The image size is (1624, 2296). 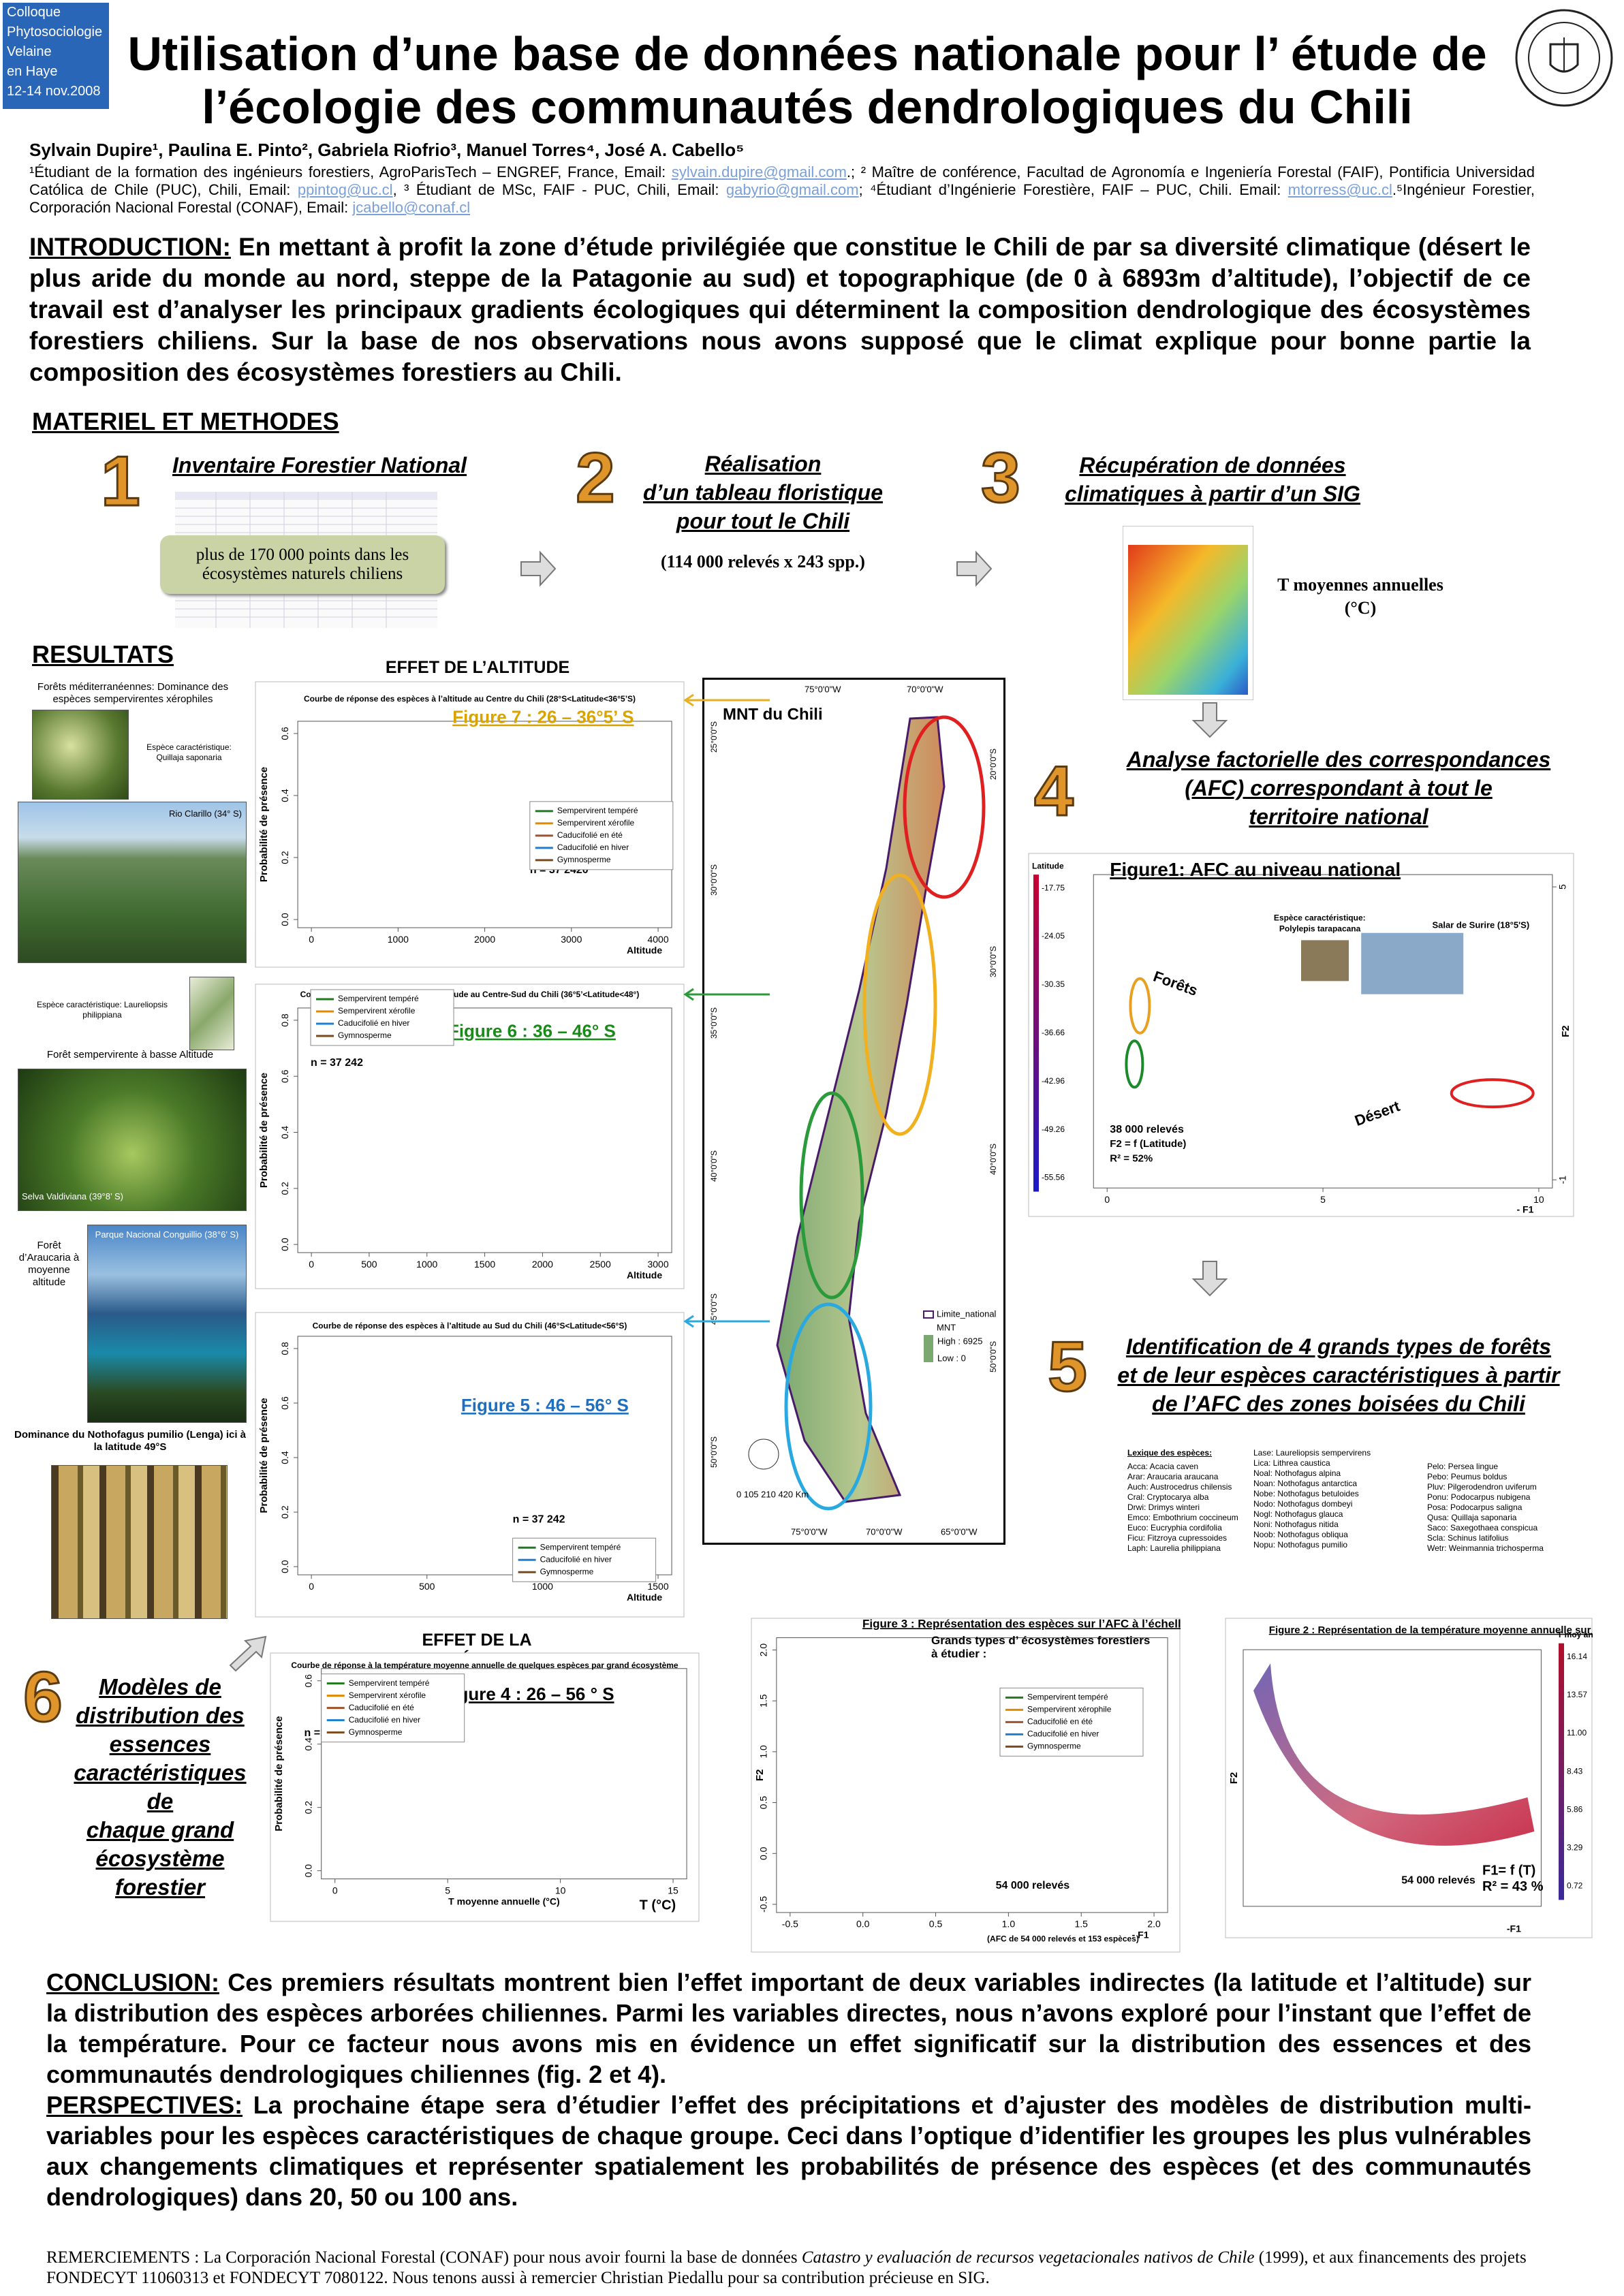 What do you see at coordinates (411, 207) in the screenshot?
I see `email: jcabello@conaf.cl` at bounding box center [411, 207].